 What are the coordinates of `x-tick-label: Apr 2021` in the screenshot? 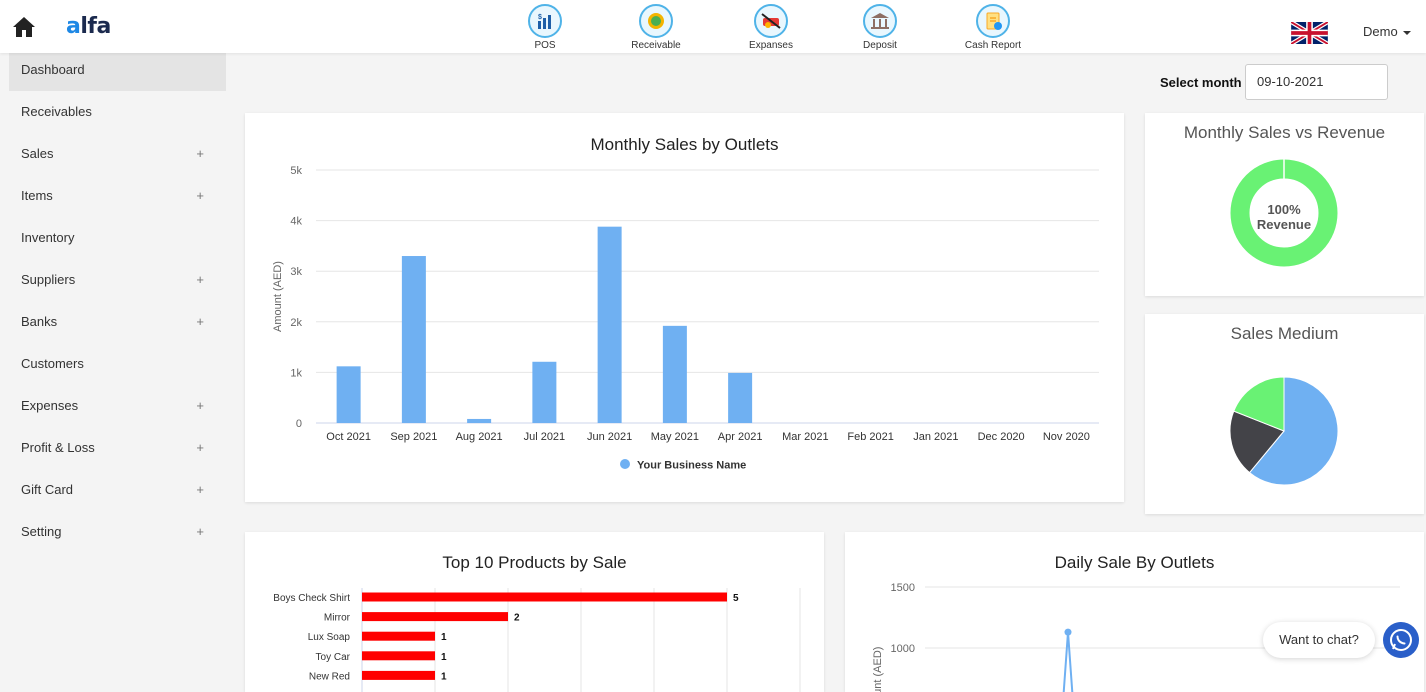 It's located at (740, 437).